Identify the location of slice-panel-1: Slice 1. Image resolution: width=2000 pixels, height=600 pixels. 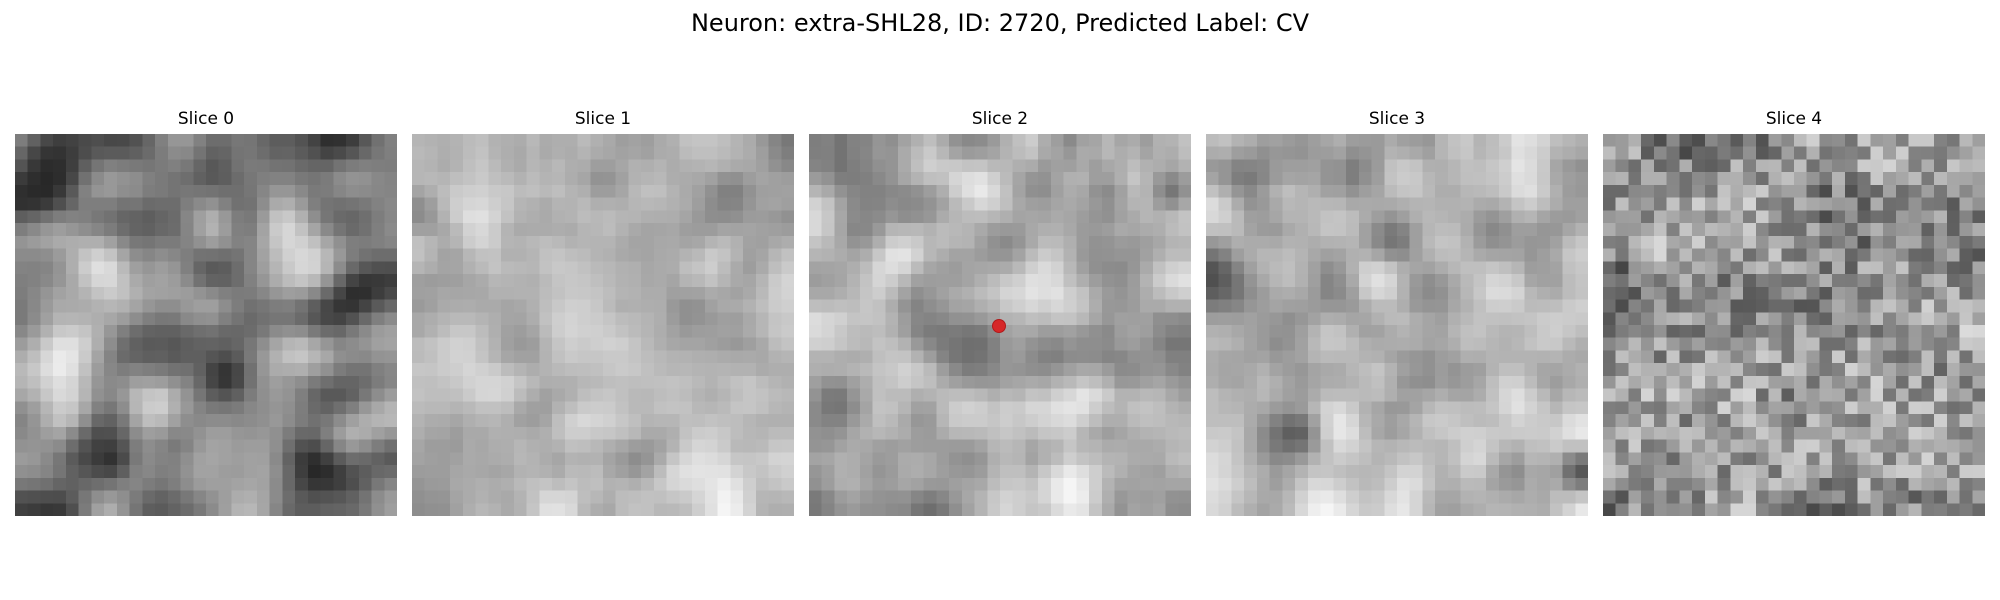
(603, 312).